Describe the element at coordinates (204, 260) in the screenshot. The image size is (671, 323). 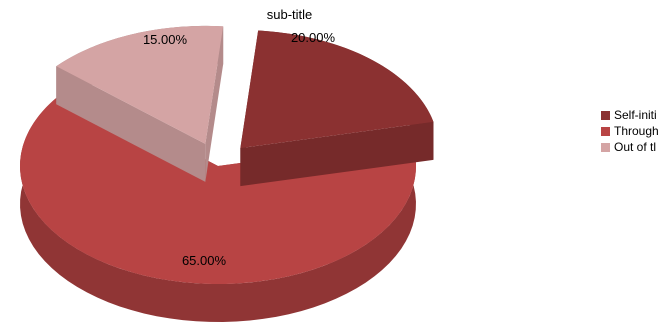
I see `data-label-1: 65.00%` at that location.